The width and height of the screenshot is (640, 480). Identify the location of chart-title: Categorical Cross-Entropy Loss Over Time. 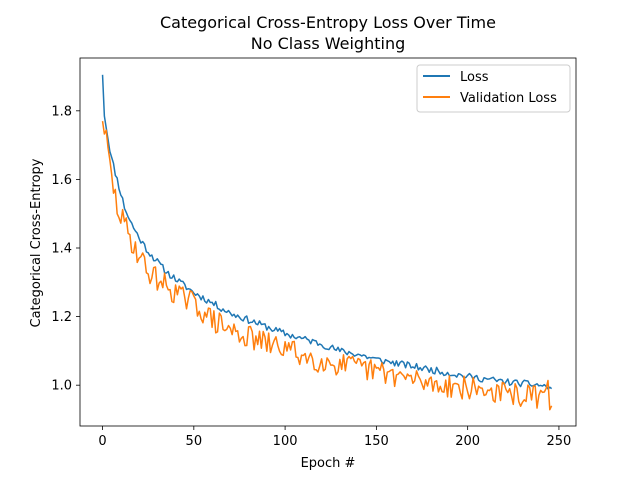
(328, 22).